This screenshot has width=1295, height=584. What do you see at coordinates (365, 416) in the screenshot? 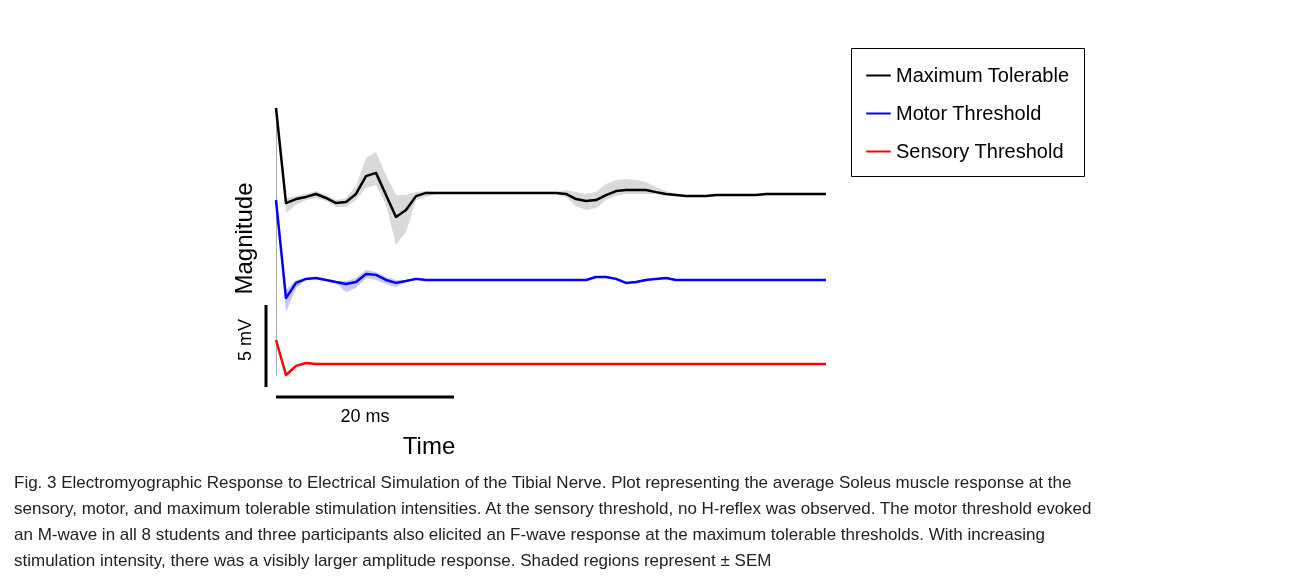
I see `text: 20 ms` at bounding box center [365, 416].